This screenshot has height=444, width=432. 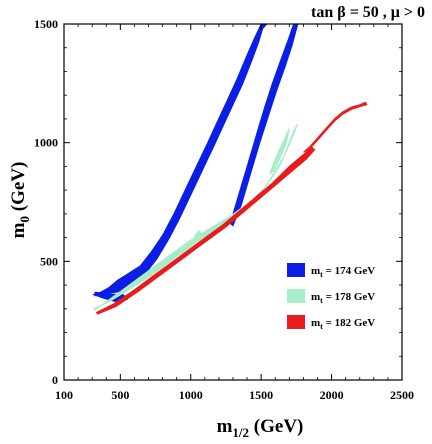 What do you see at coordinates (64, 395) in the screenshot?
I see `x-tick-label: 100` at bounding box center [64, 395].